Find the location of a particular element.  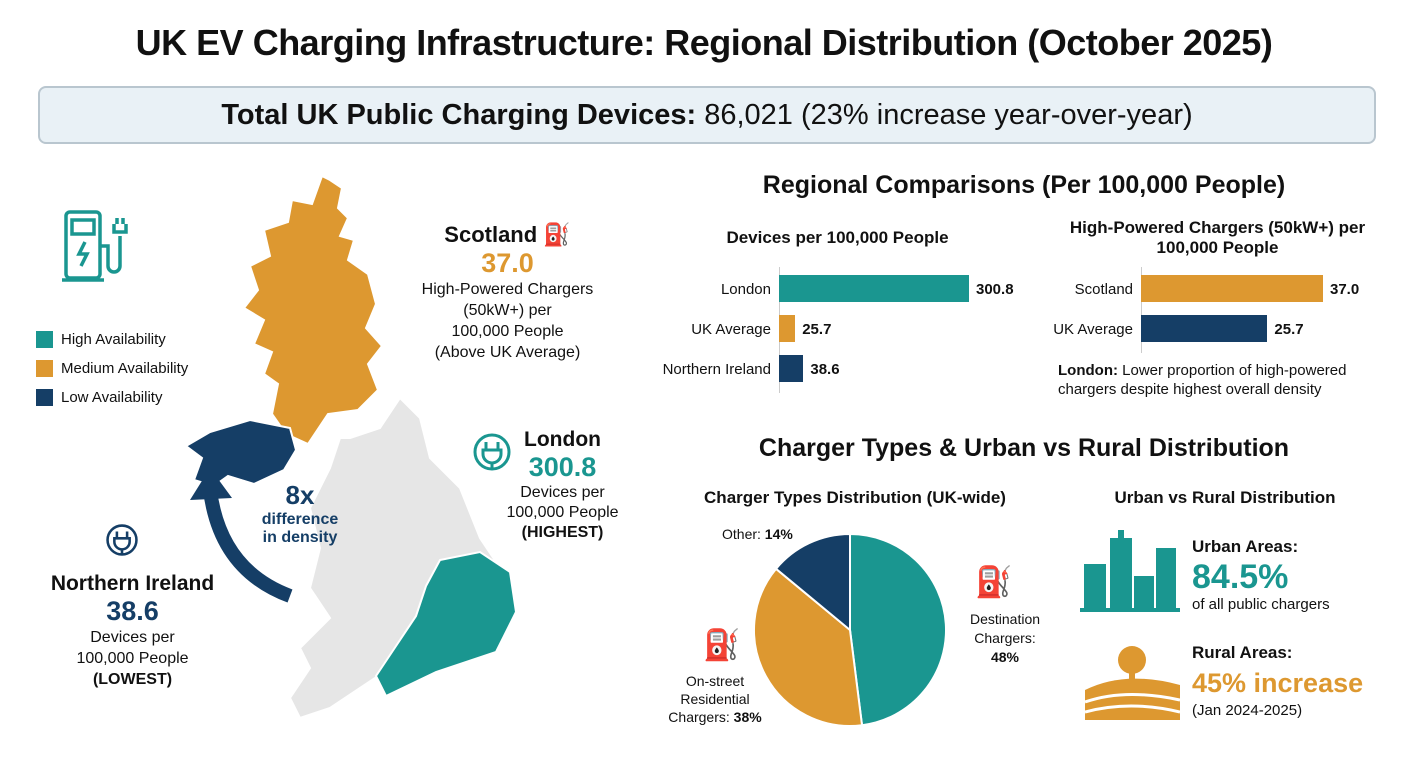

ni-desc: Devices per is located at coordinates (132, 637).